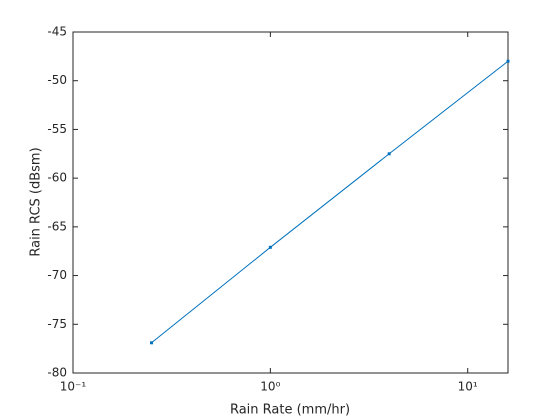 Image resolution: width=560 pixels, height=420 pixels. Describe the element at coordinates (57, 373) in the screenshot. I see `y-tick-label: -80` at that location.